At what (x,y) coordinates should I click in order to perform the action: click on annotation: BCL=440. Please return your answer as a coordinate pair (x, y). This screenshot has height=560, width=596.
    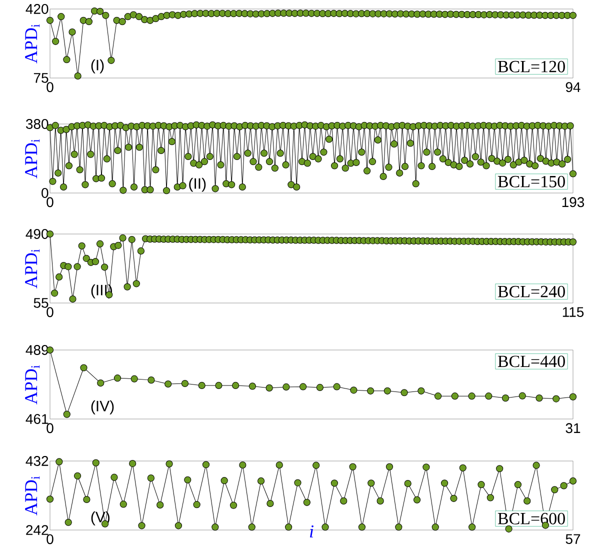
    Looking at the image, I should click on (531, 362).